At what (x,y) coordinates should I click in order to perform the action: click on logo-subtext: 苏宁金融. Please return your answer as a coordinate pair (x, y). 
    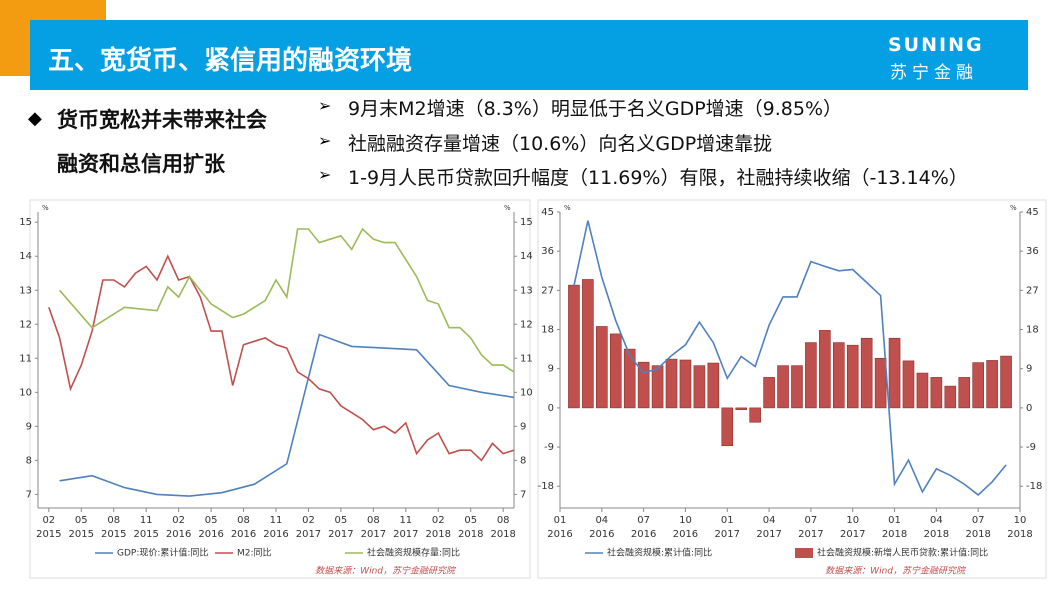
    Looking at the image, I should click on (934, 73).